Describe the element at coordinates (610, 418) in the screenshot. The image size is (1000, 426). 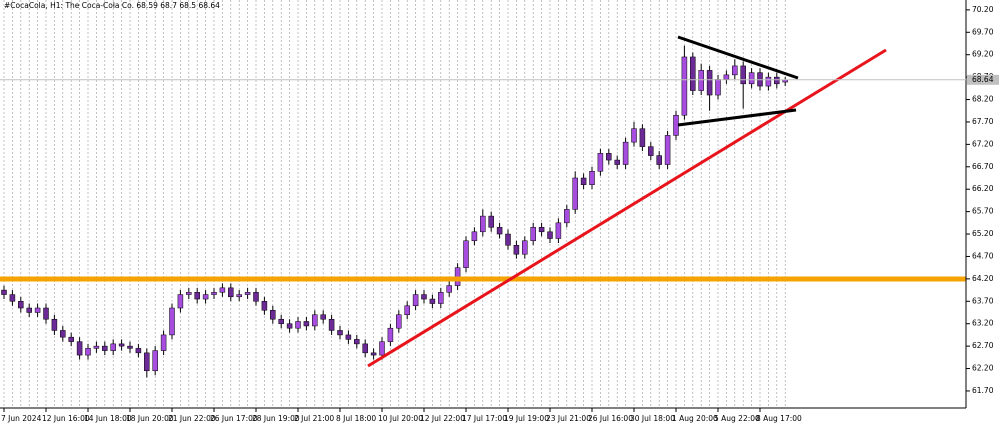
I see `x-tick-label: 26 Jul 16:00` at that location.